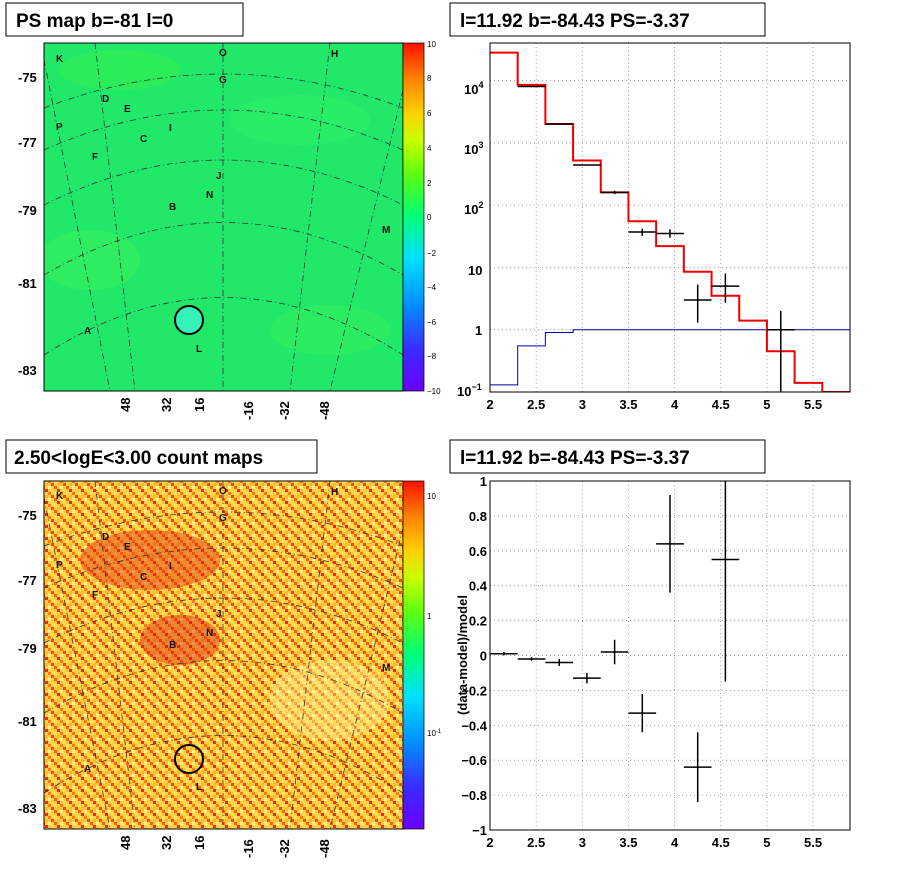 The width and height of the screenshot is (898, 875). I want to click on colorbar-tick: 0, so click(429, 217).